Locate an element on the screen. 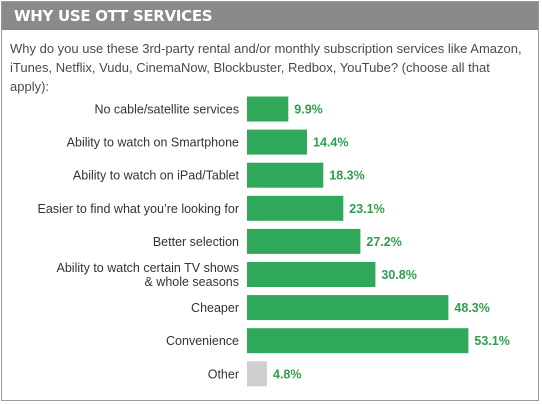 This screenshot has height=404, width=542. header-bar: WHY USE OTT SERVICES is located at coordinates (270, 16).